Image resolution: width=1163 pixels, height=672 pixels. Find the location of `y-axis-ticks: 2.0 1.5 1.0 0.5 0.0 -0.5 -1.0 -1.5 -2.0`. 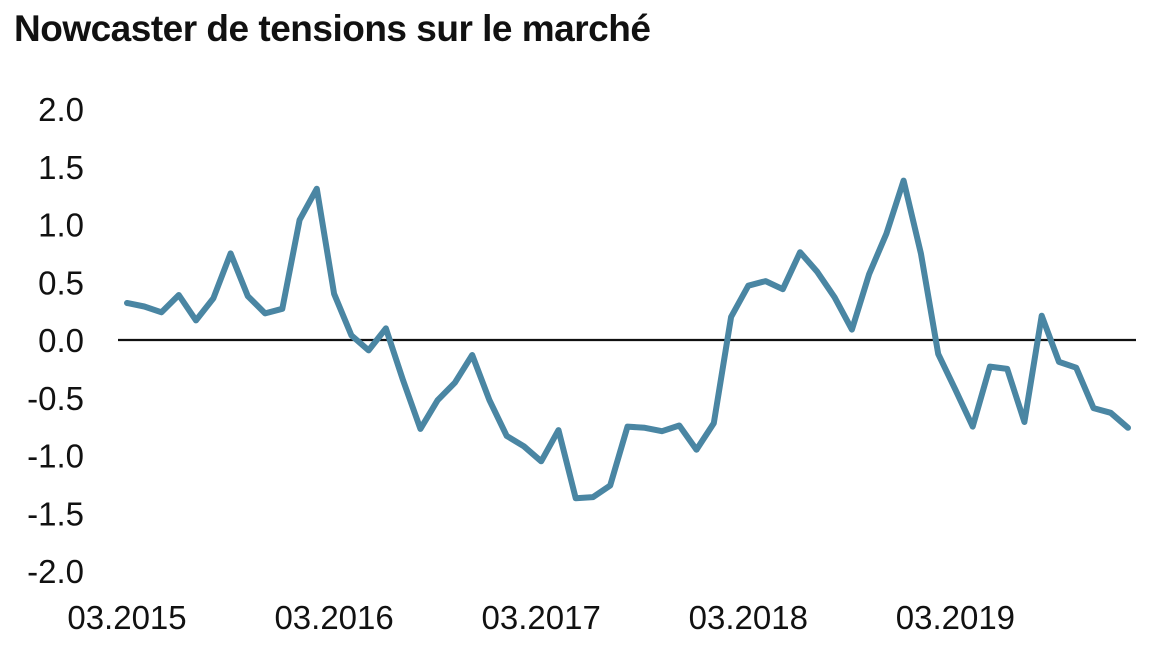

y-axis-ticks: 2.0 1.5 1.0 0.5 0.0 -0.5 -1.0 -1.5 -2.0 is located at coordinates (55, 340).